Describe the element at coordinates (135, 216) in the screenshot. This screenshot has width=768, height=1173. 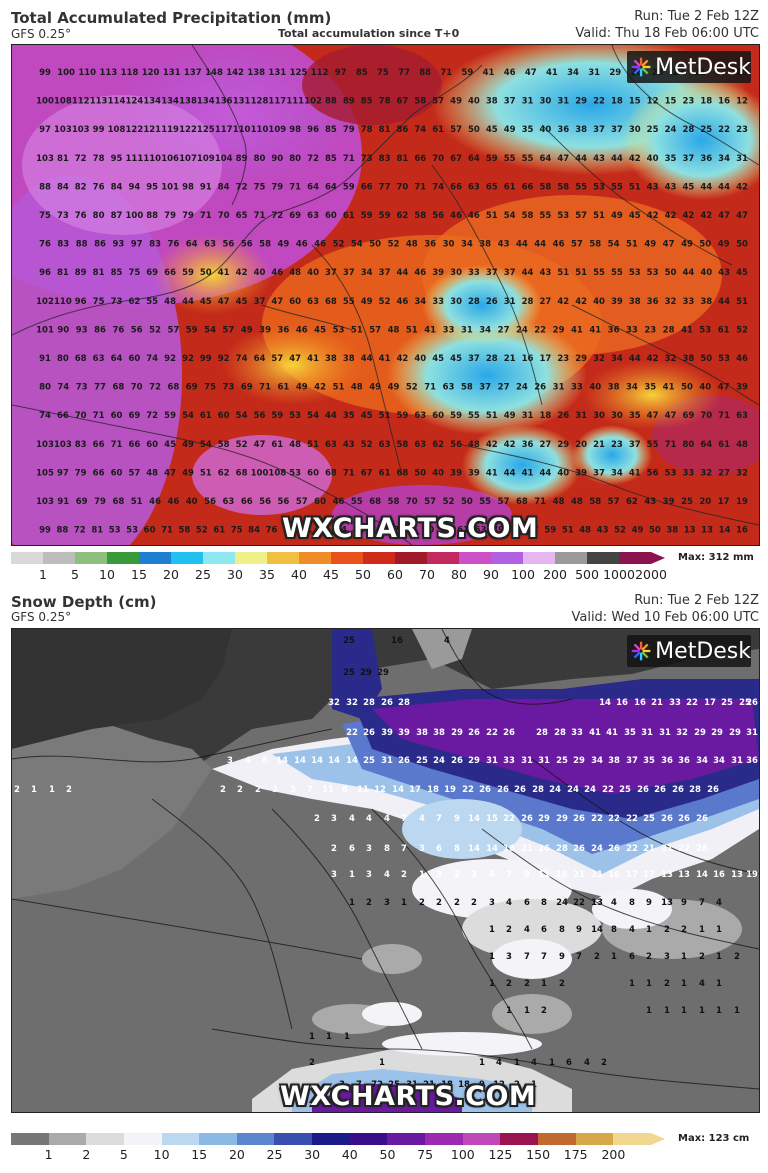
I see `precip-value: 100` at that location.